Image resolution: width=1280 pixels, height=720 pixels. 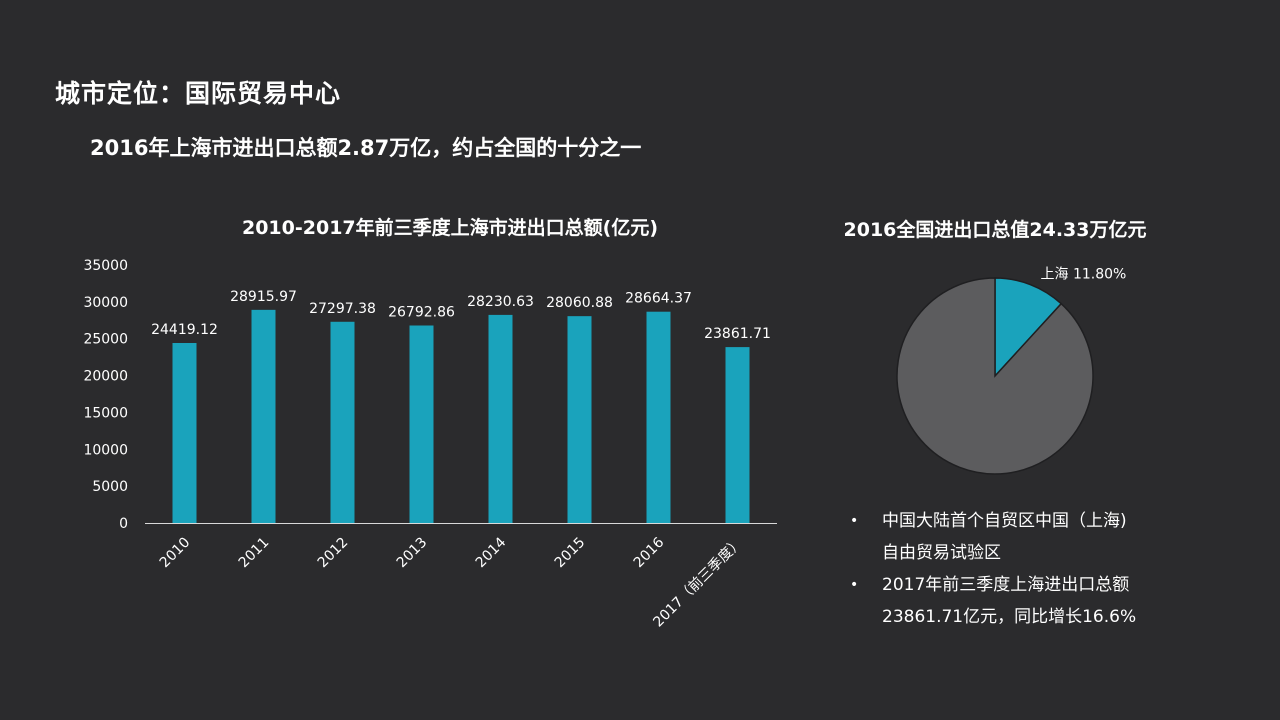 What do you see at coordinates (995, 230) in the screenshot?
I see `pie-chart-title: 2016全国进出口总值24.33万亿元` at bounding box center [995, 230].